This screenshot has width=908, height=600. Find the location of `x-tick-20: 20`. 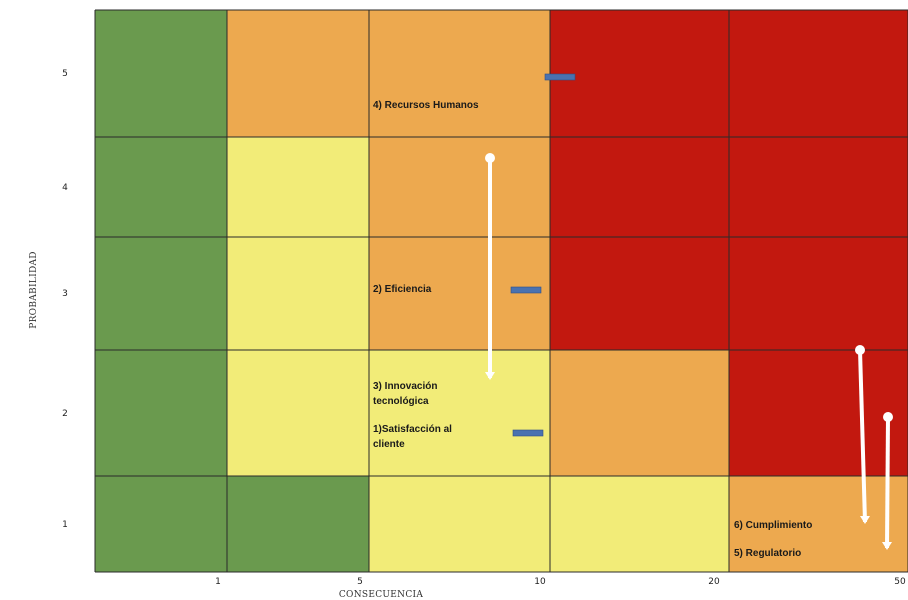

x-tick-20: 20 is located at coordinates (714, 582).